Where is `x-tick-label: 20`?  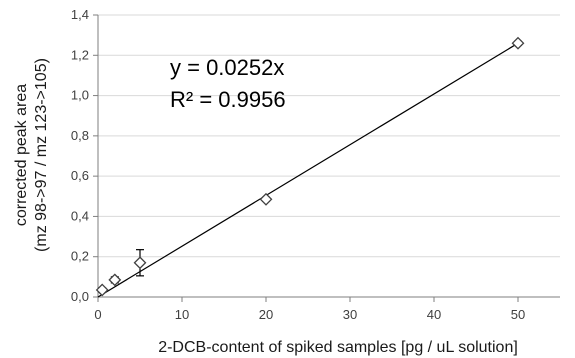 x-tick-label: 20 is located at coordinates (266, 314).